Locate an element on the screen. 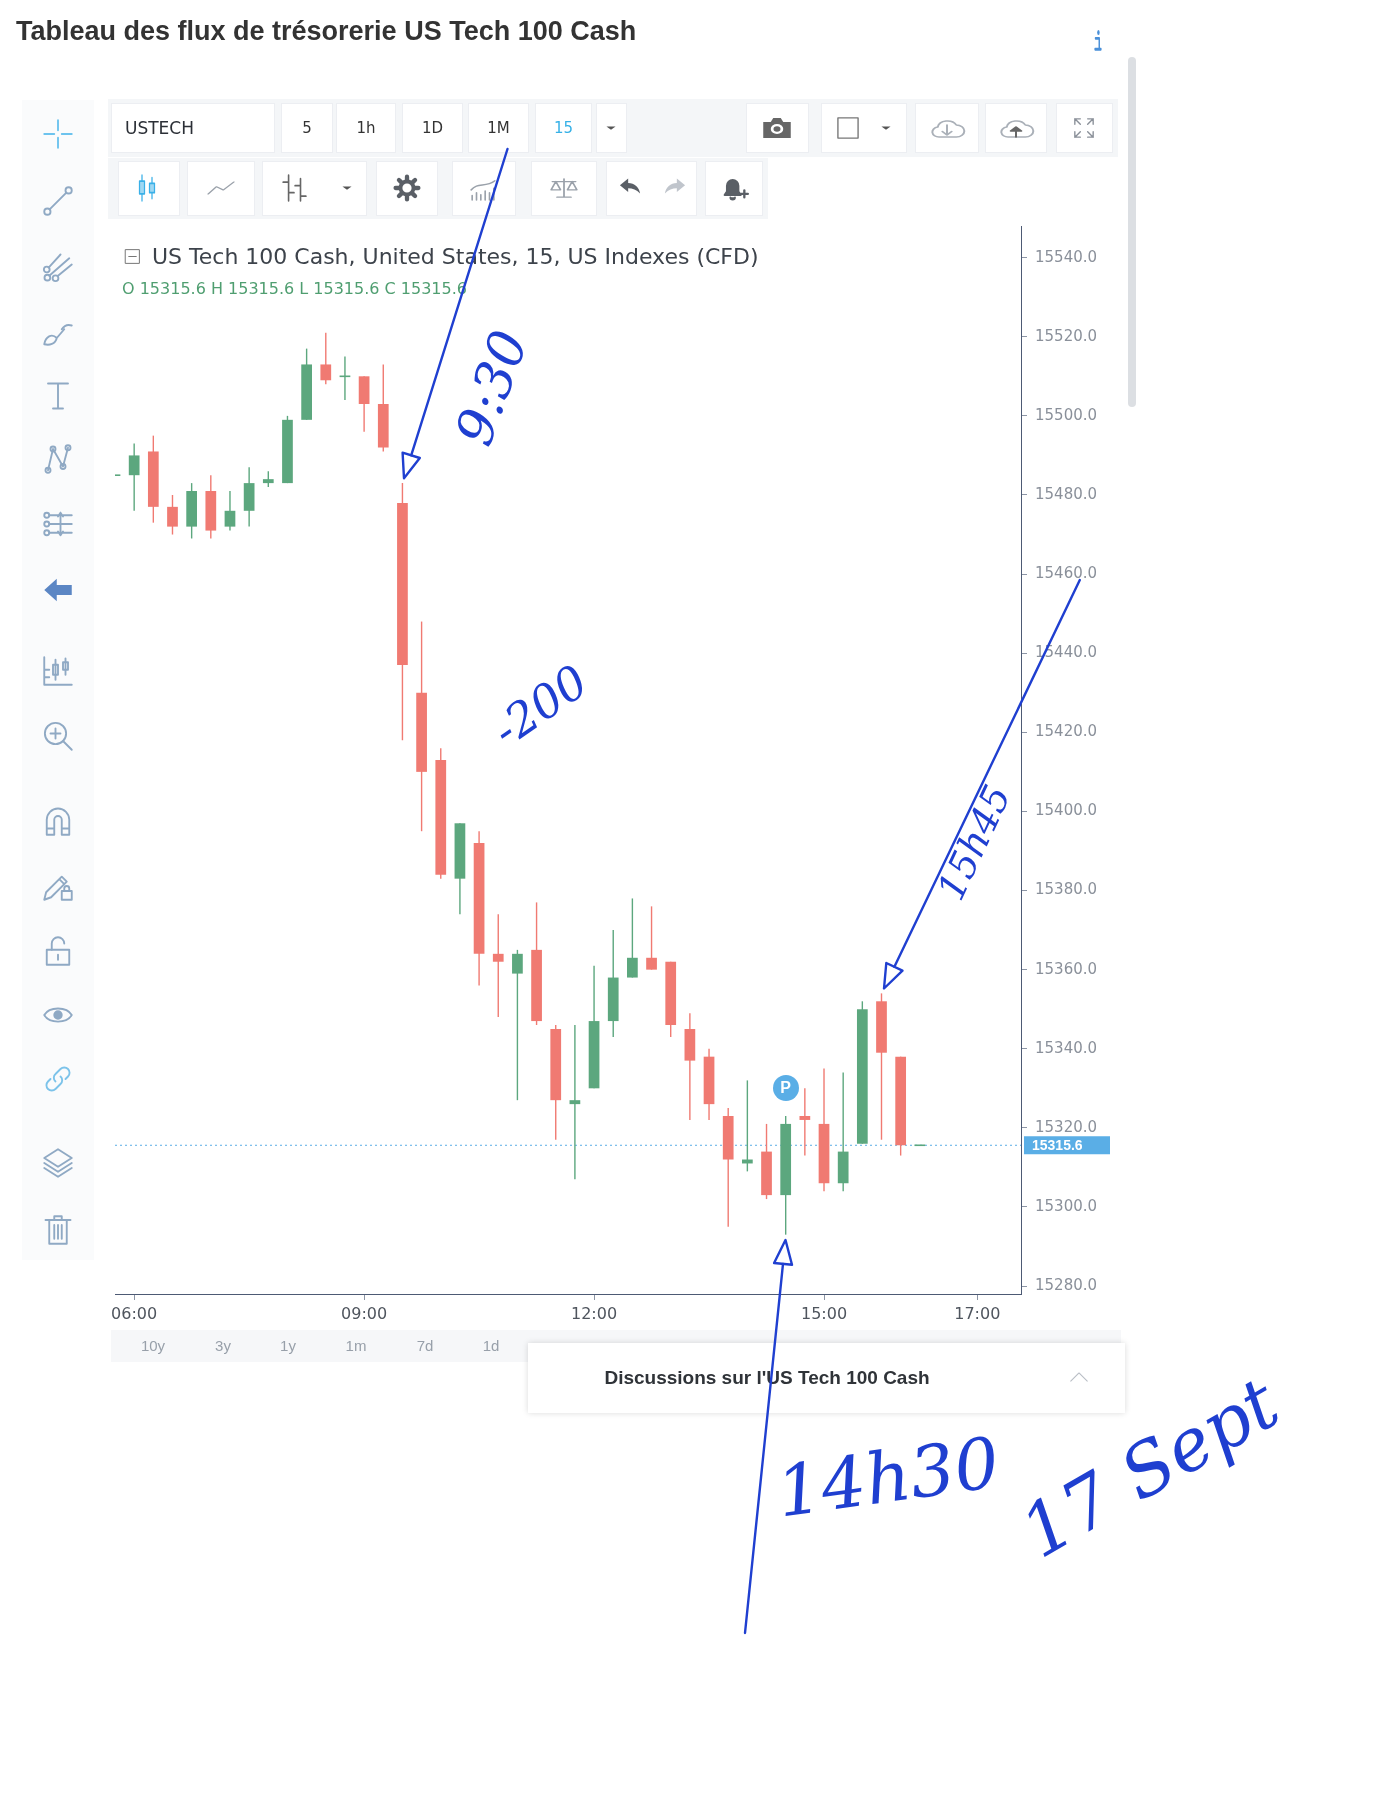  text: 5 is located at coordinates (307, 128).